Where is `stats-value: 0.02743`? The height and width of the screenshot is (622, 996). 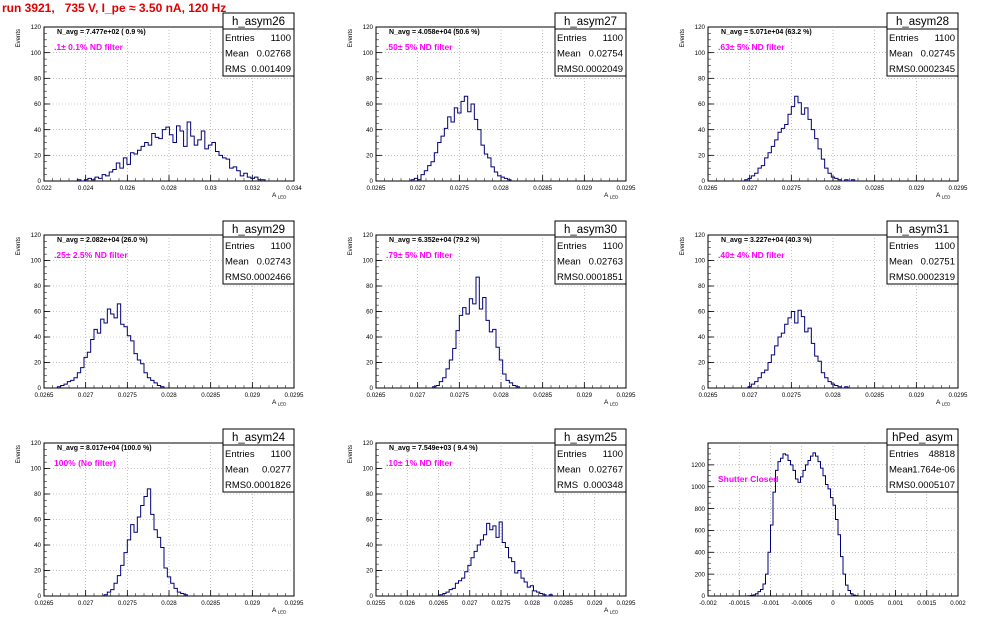 stats-value: 0.02743 is located at coordinates (274, 262).